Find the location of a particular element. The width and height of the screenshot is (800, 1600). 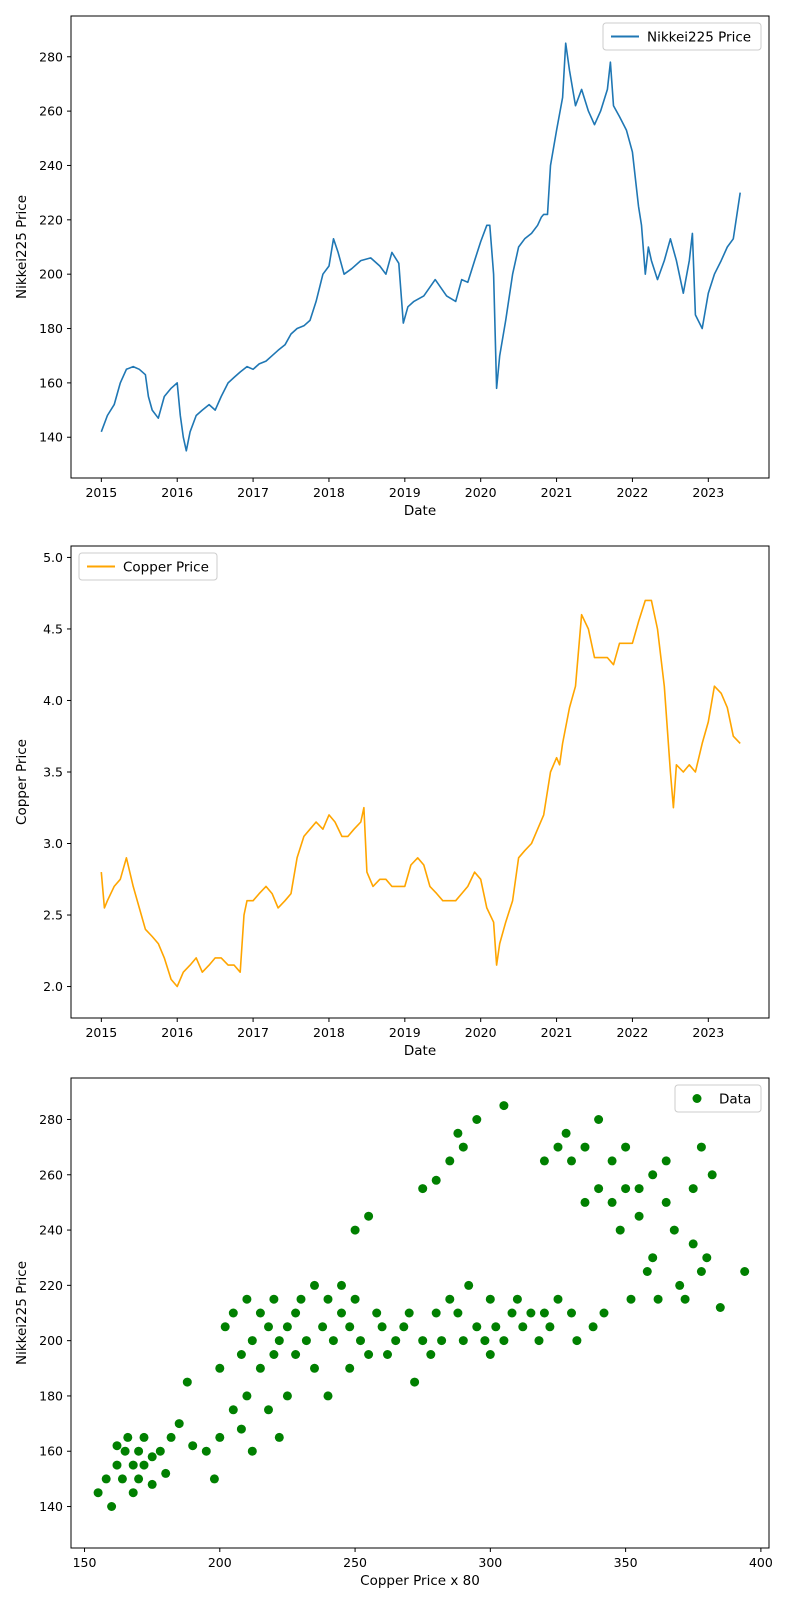

y-tick-label: 240 is located at coordinates (51, 1230).